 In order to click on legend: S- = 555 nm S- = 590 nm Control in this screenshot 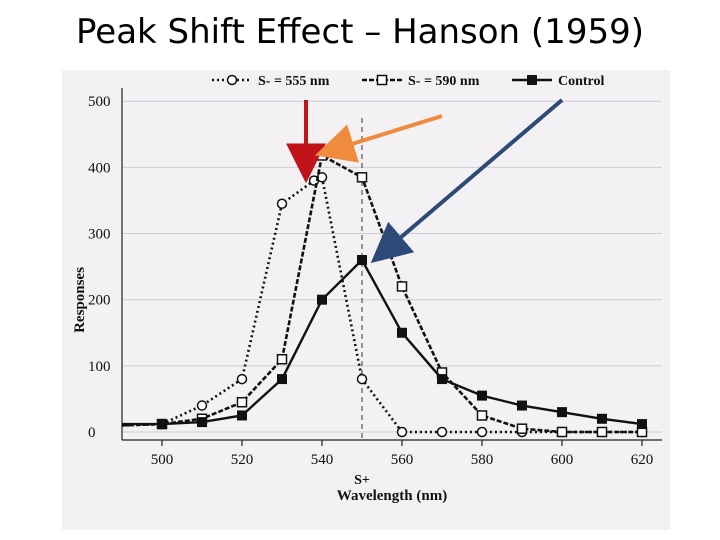, I will do `click(408, 81)`.